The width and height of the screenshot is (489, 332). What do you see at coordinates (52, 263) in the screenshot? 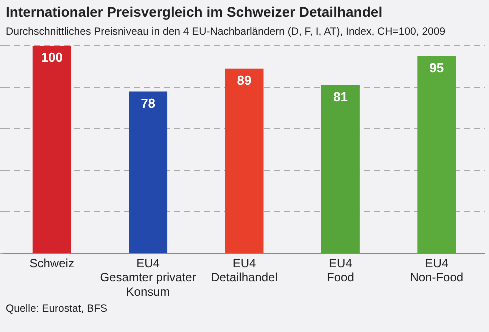
I see `x-tick-label: Schweiz` at bounding box center [52, 263].